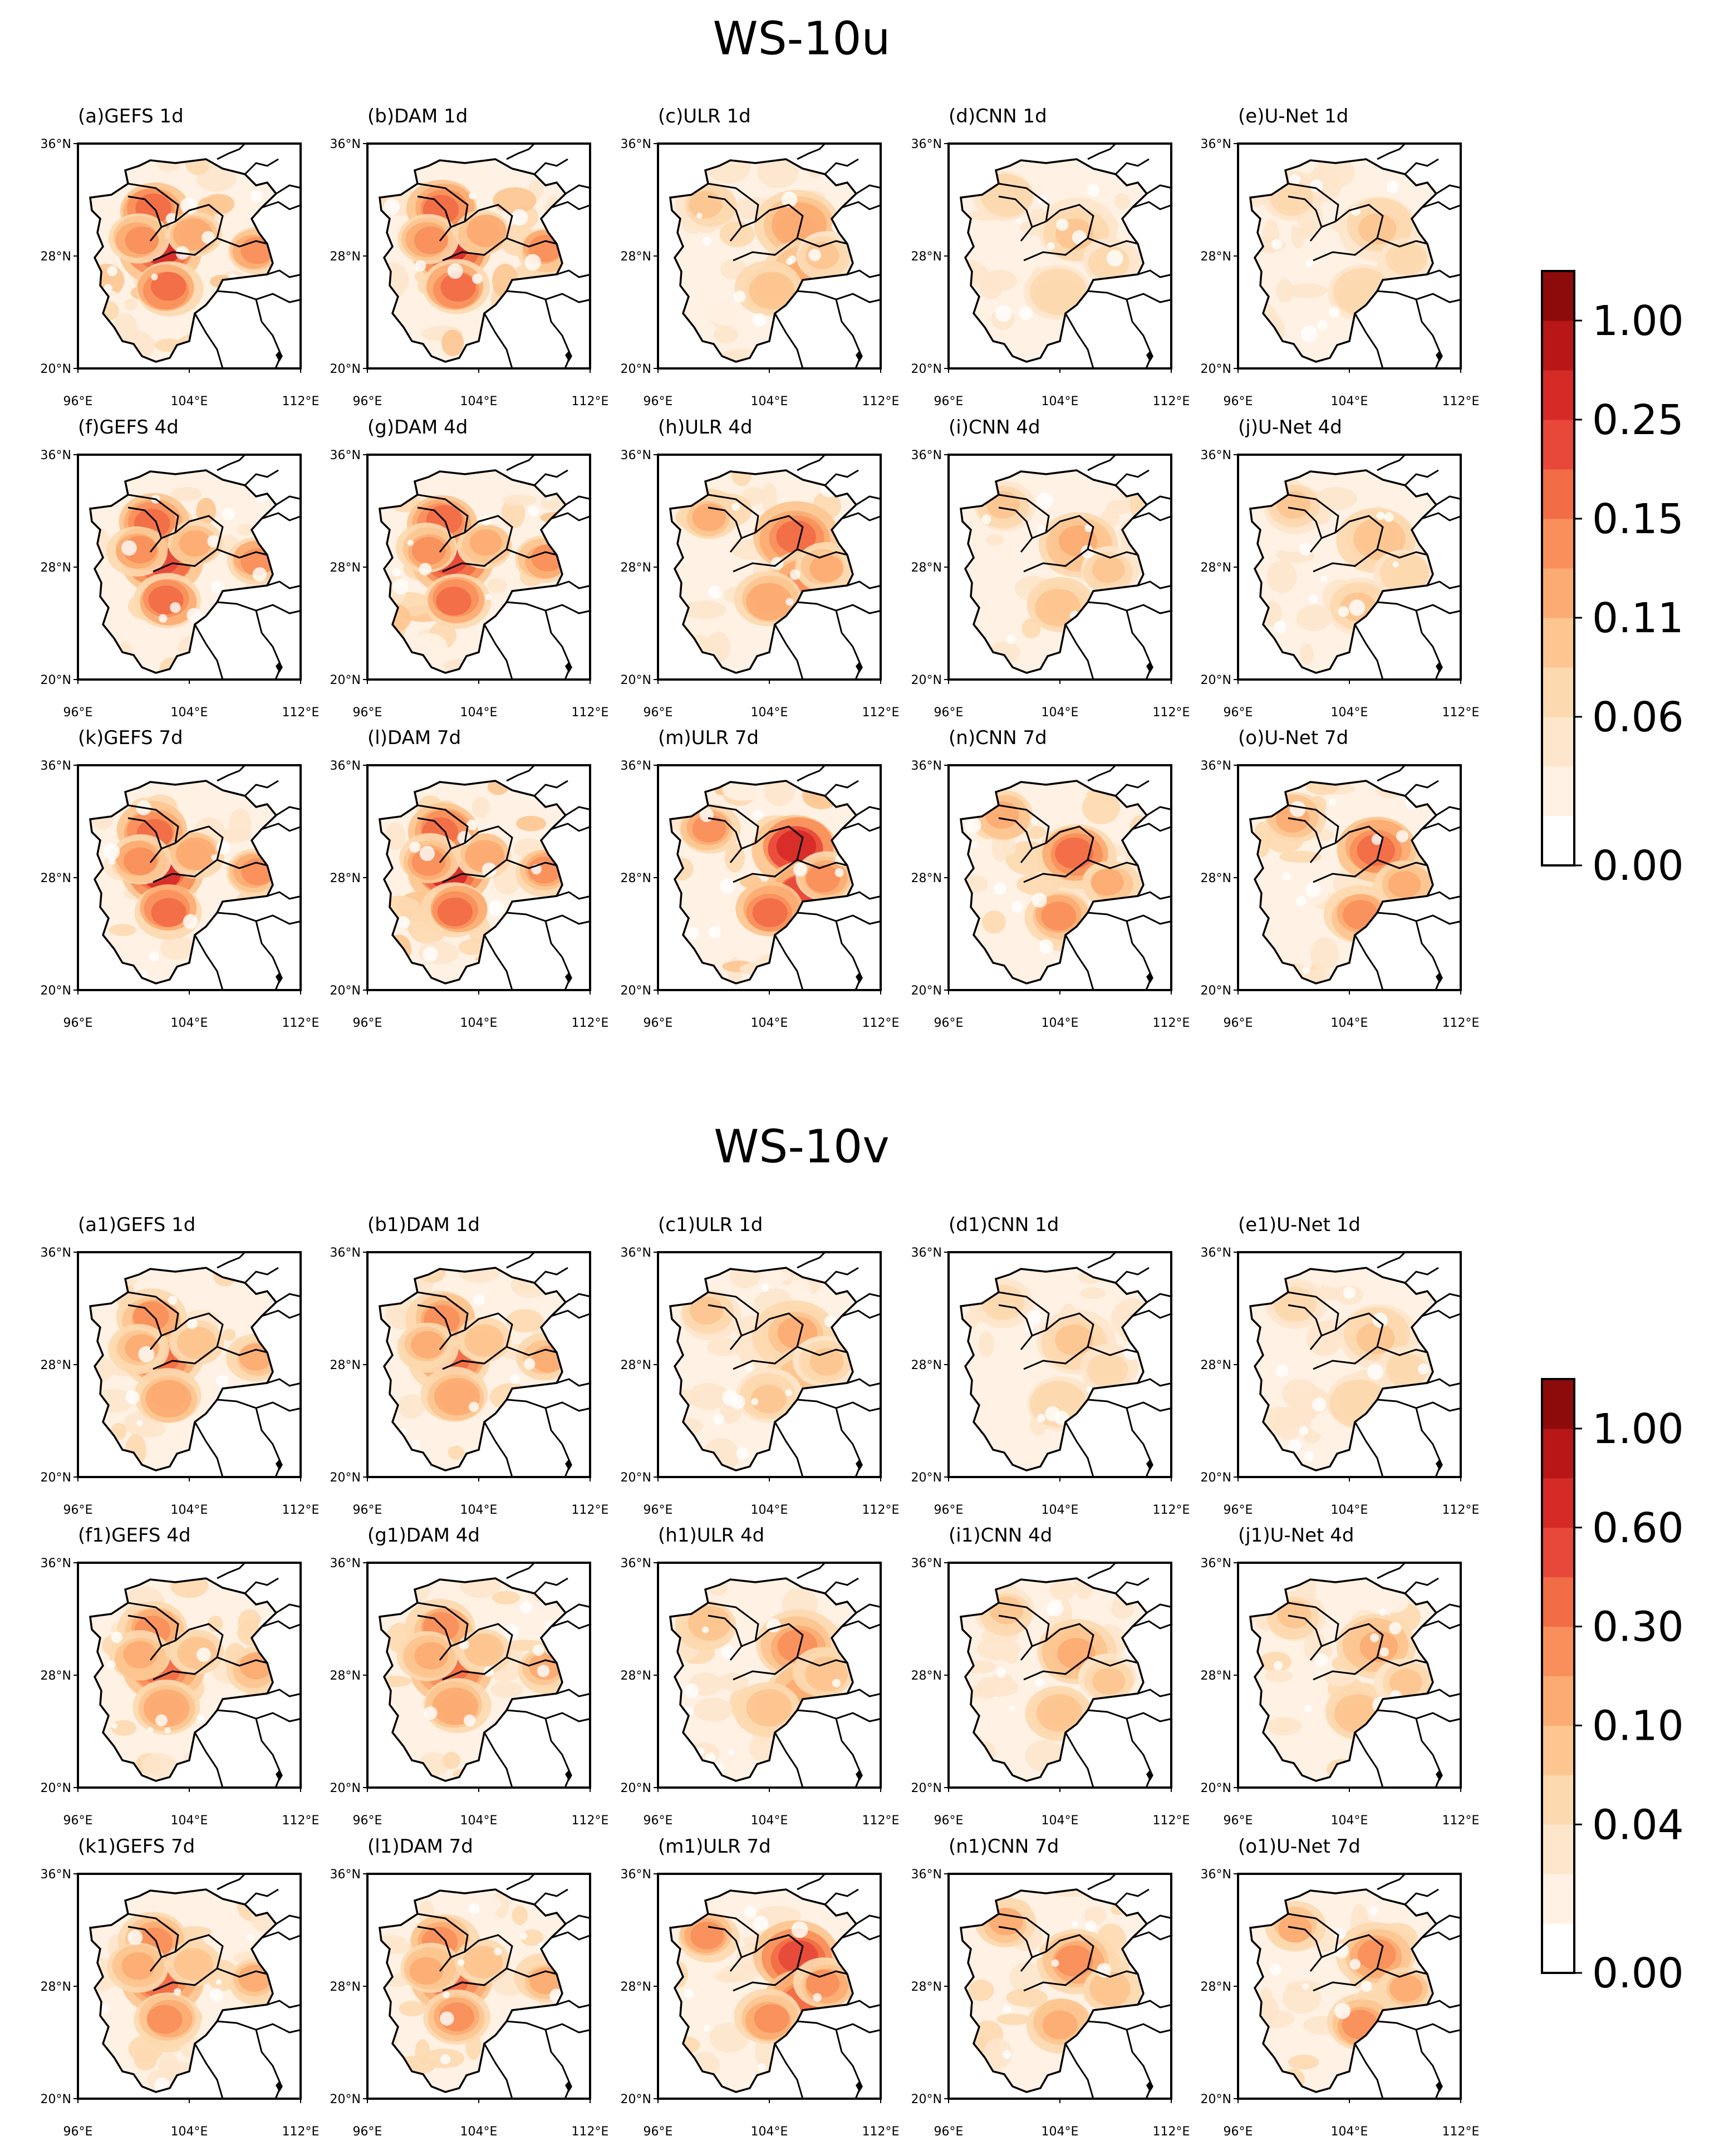  Describe the element at coordinates (766, 260) in the screenshot. I see `field-layer` at that location.